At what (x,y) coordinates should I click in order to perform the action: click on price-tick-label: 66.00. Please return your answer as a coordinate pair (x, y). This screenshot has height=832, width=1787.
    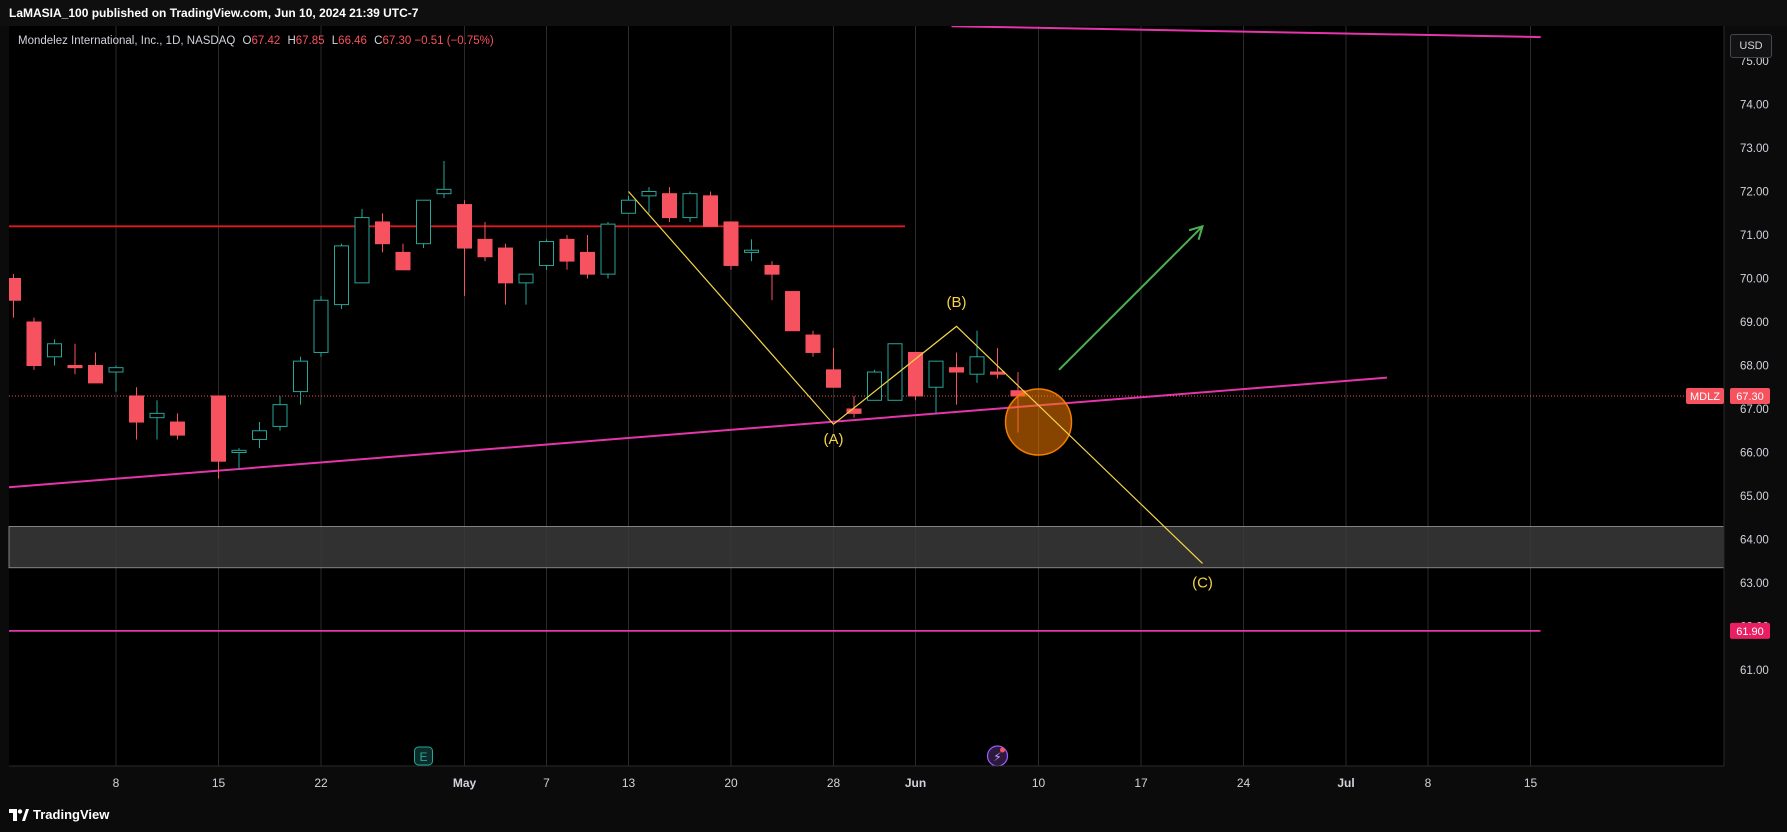
    Looking at the image, I should click on (1754, 454).